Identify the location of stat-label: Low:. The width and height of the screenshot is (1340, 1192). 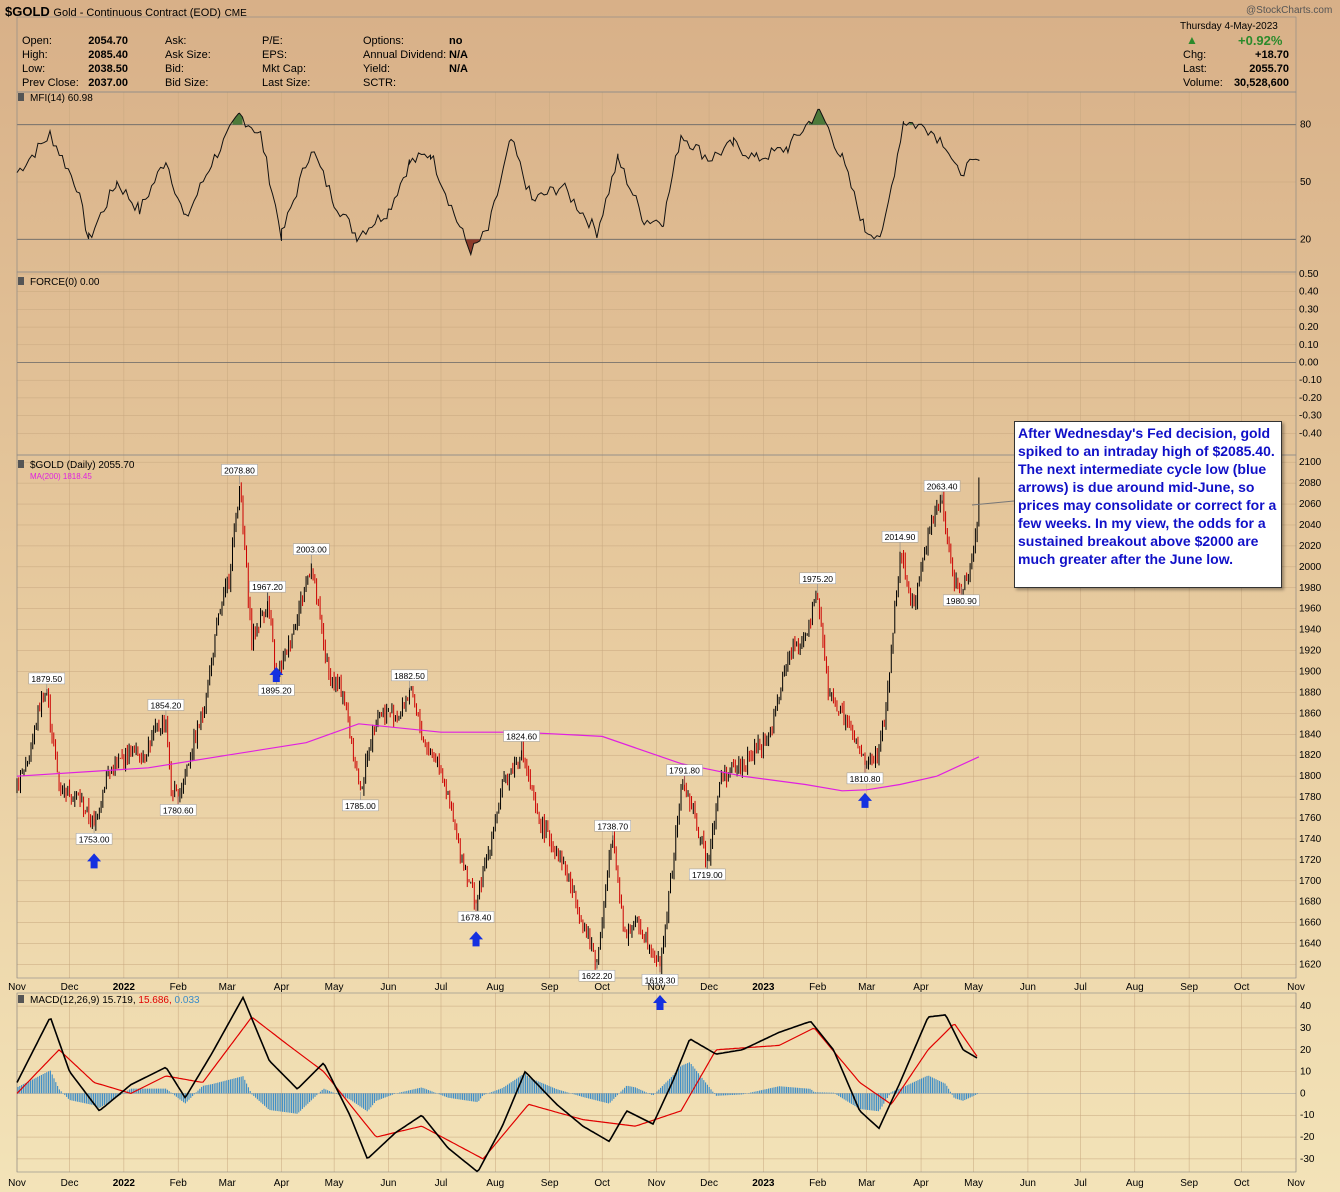
(34, 69).